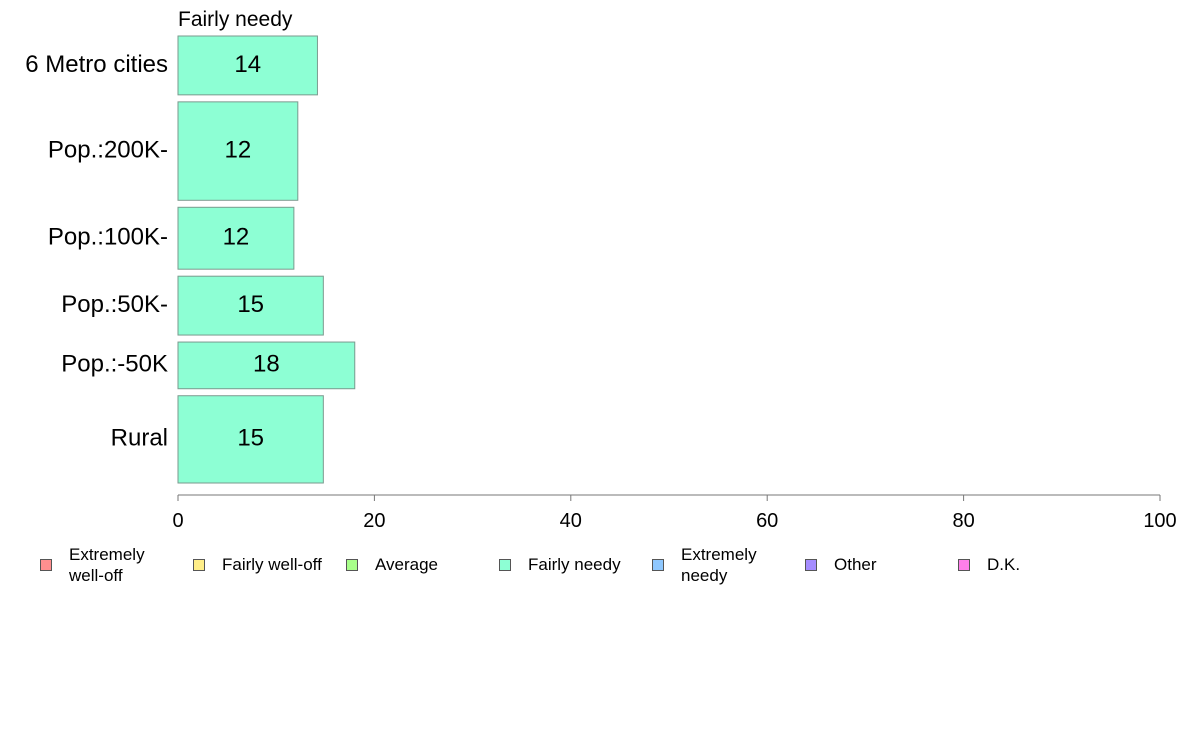 Image resolution: width=1188 pixels, height=736 pixels. I want to click on category-label: 6 Metro cities, so click(96, 64).